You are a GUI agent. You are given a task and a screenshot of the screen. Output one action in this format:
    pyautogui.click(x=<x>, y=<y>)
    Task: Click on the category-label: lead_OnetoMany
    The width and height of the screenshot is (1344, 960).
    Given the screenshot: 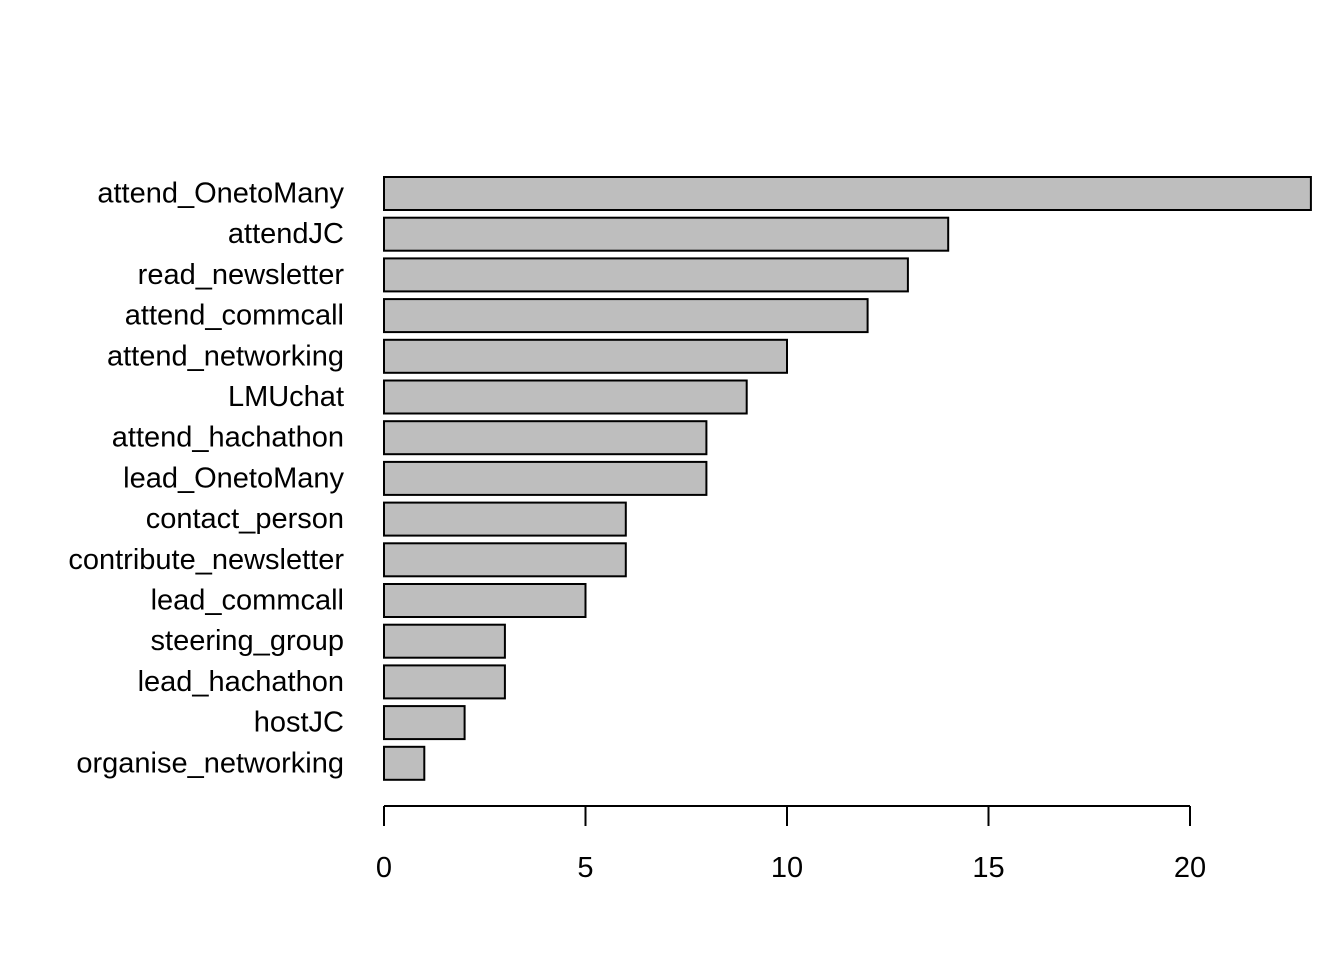 What is the action you would take?
    pyautogui.click(x=233, y=478)
    